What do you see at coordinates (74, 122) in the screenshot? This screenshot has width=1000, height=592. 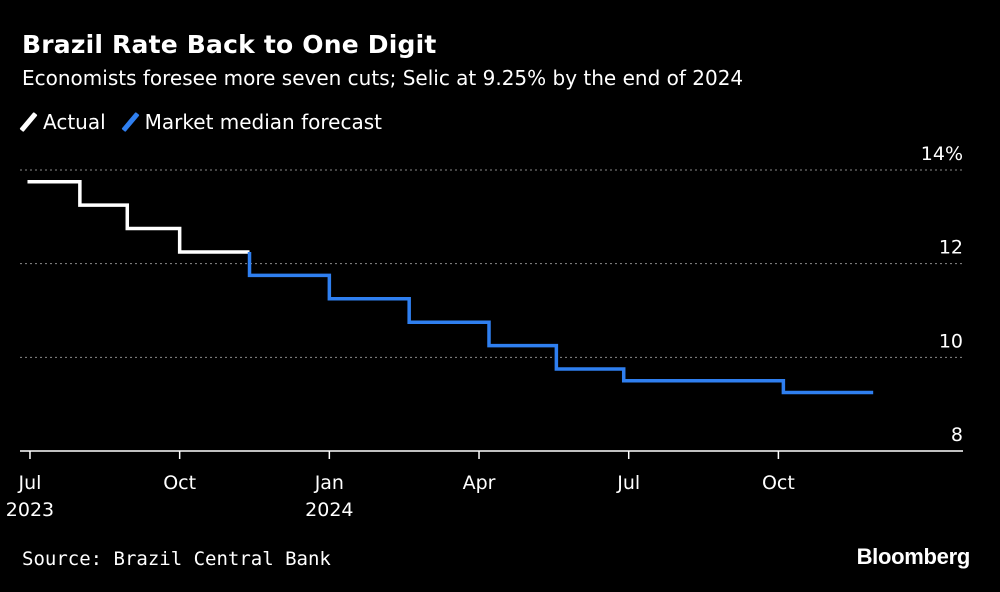 I see `legend-label-actual: Actual` at bounding box center [74, 122].